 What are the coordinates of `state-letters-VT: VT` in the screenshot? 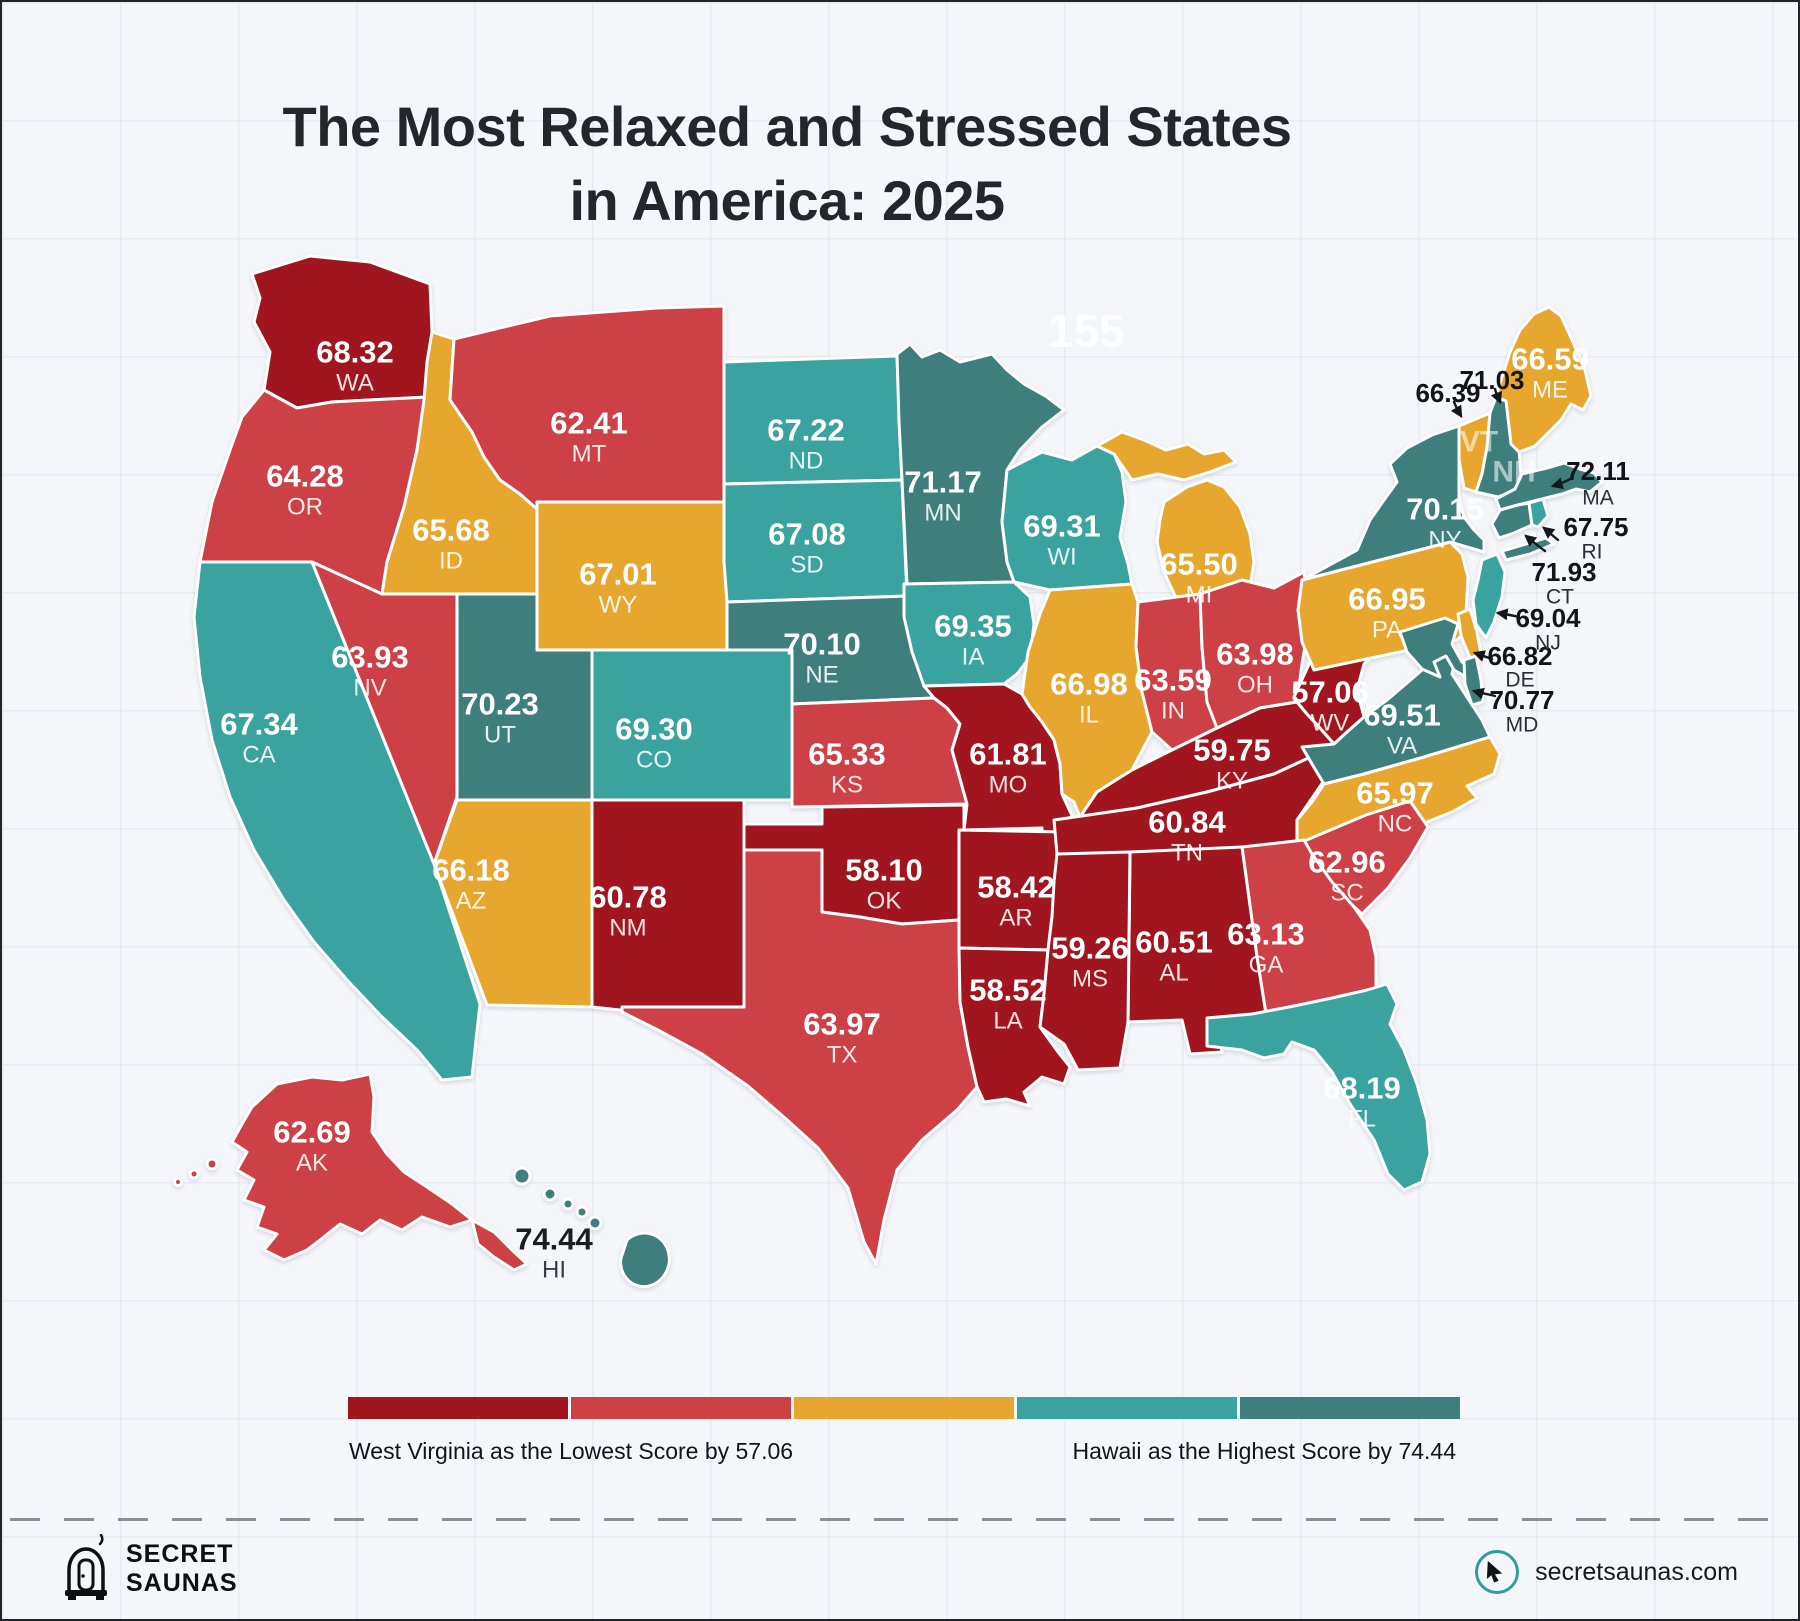 It's located at (1479, 442).